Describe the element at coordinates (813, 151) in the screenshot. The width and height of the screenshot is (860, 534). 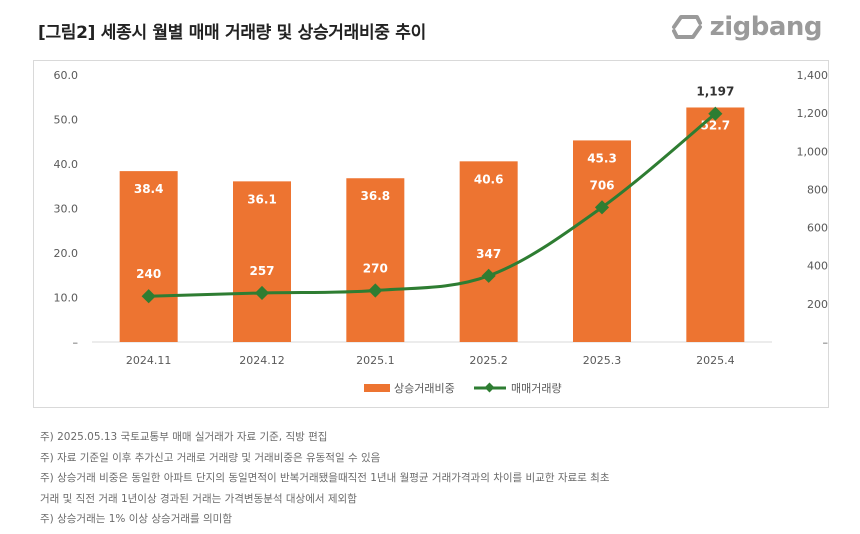
I see `y-right-tick-label: 1,000` at that location.